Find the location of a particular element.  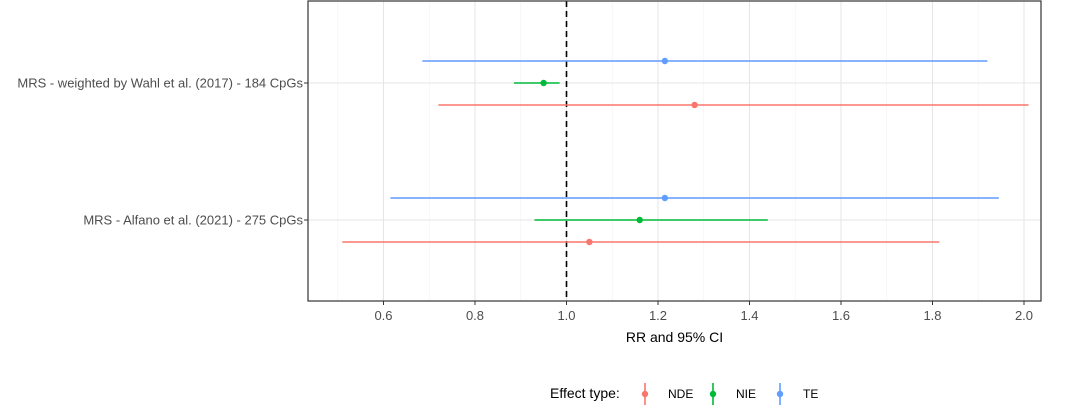

x-tick-label: 1.0 is located at coordinates (566, 315).